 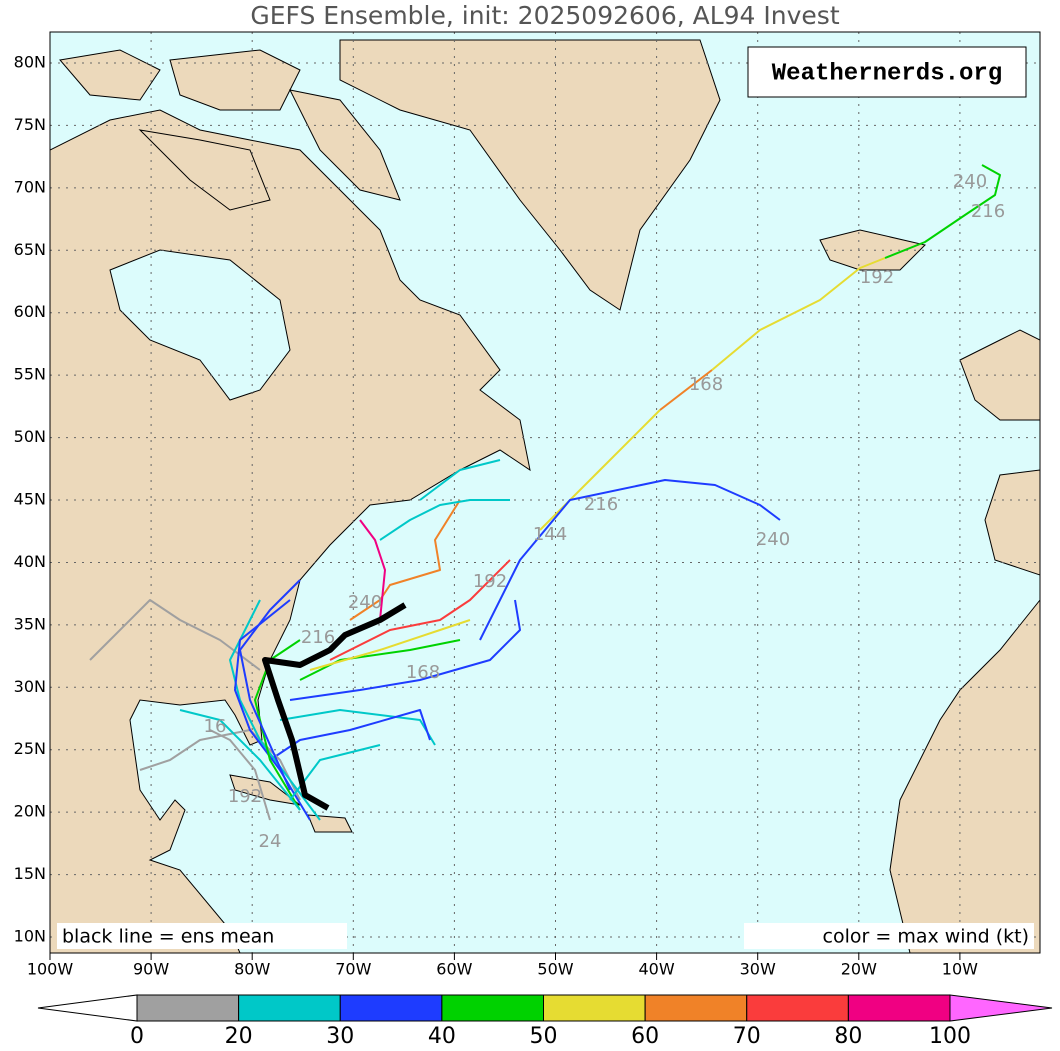 I want to click on lat-label: 75N, so click(x=30, y=124).